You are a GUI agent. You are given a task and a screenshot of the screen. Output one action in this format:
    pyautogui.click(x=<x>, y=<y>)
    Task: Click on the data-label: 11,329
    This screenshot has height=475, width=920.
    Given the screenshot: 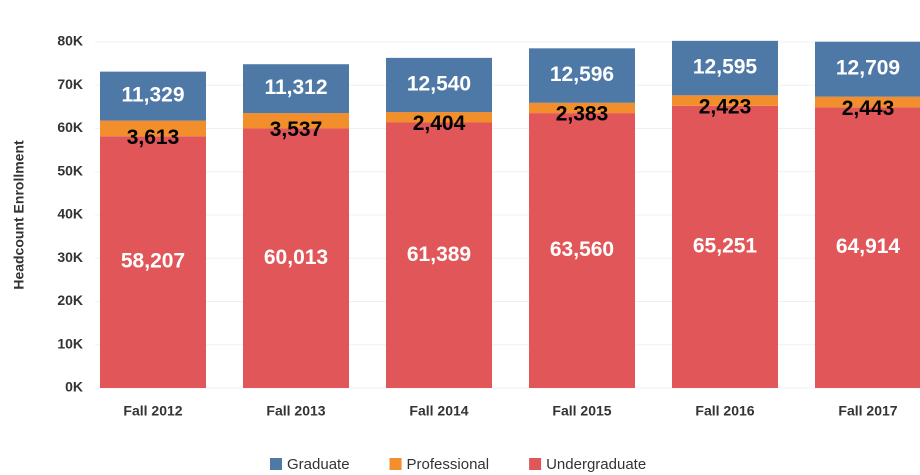 What is the action you would take?
    pyautogui.click(x=152, y=95)
    